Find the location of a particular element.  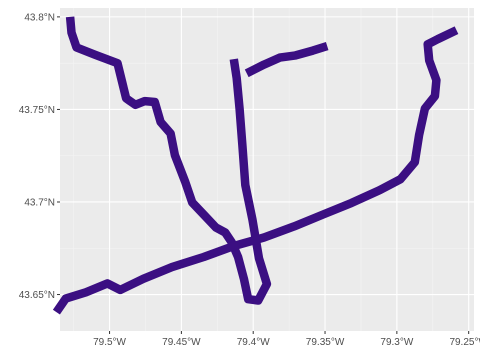

y-tick-label: 43.75°N is located at coordinates (37, 110).